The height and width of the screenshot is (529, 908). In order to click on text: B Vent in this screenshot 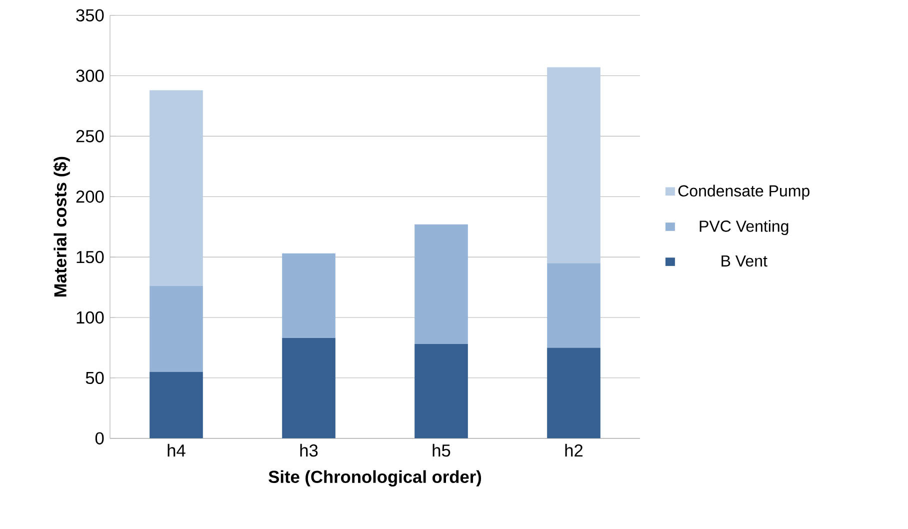, I will do `click(745, 260)`.